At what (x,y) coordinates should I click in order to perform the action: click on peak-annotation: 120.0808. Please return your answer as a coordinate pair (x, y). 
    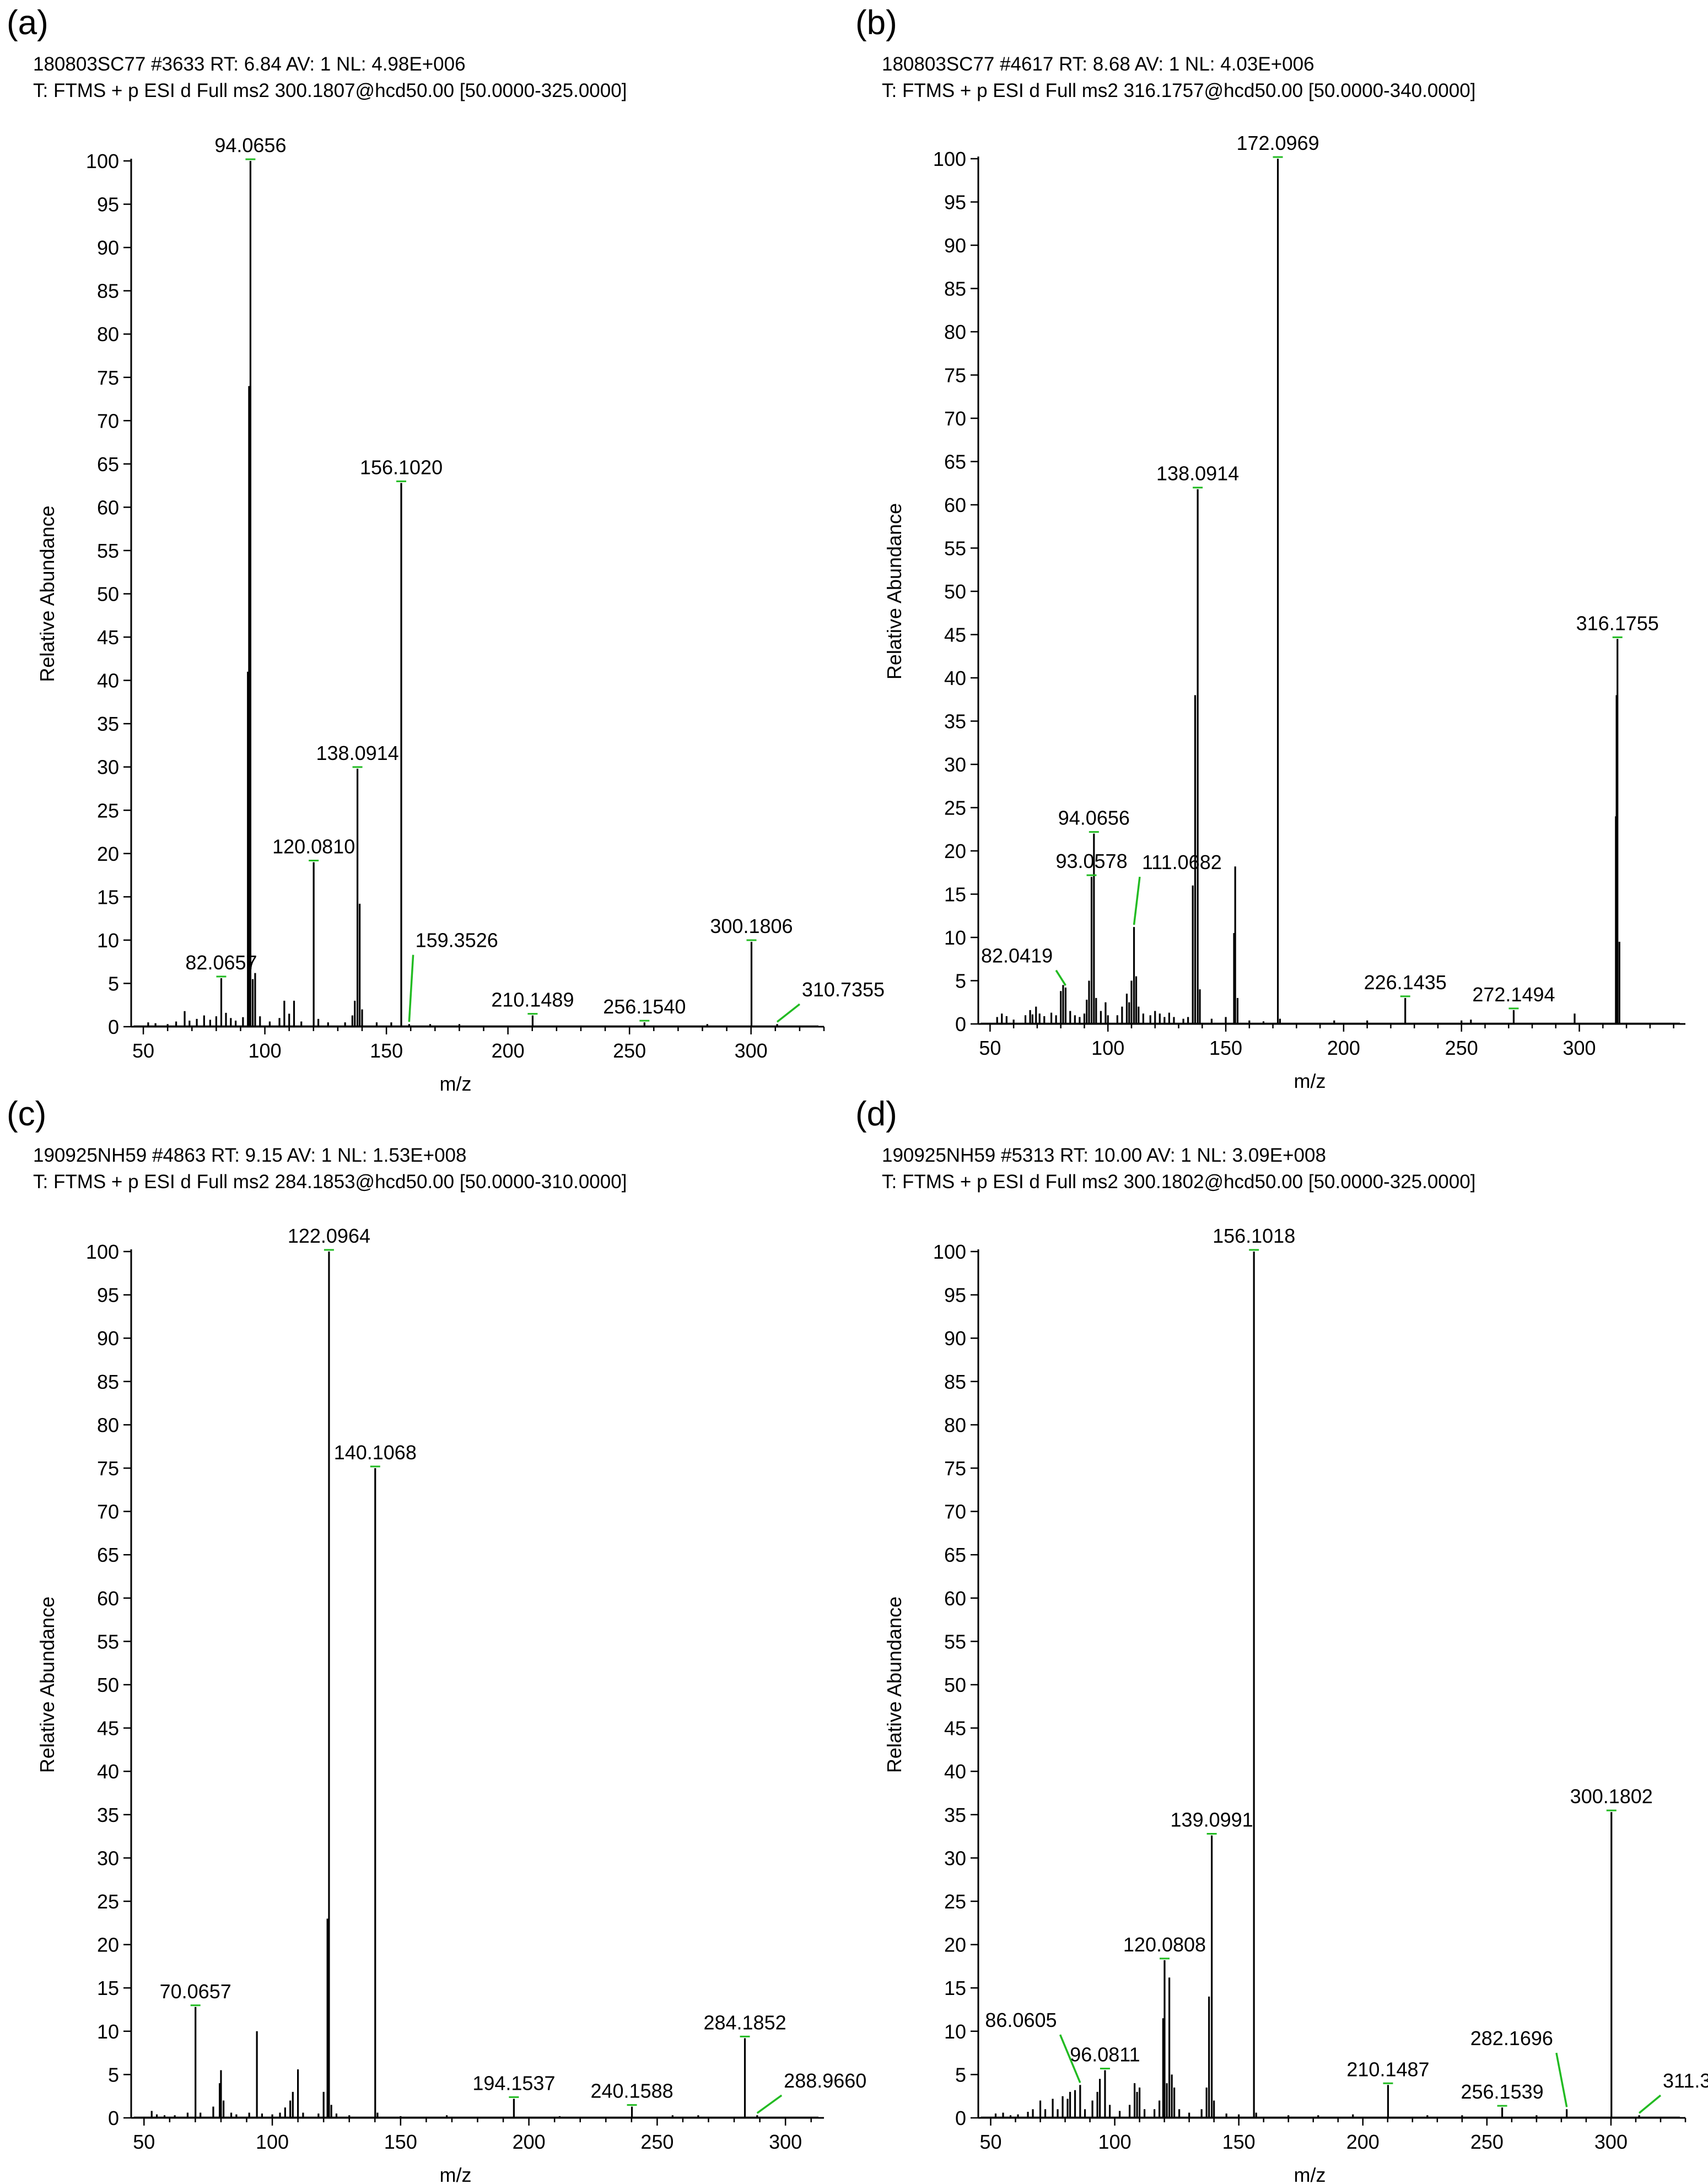
    Looking at the image, I should click on (1164, 1944).